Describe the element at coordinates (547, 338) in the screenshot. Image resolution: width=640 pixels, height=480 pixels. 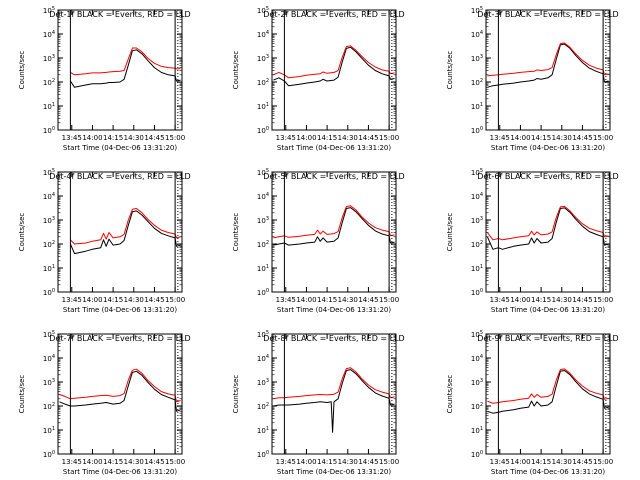
I see `panel-title: Det-9f BLACK = Events, RED = LLD` at that location.